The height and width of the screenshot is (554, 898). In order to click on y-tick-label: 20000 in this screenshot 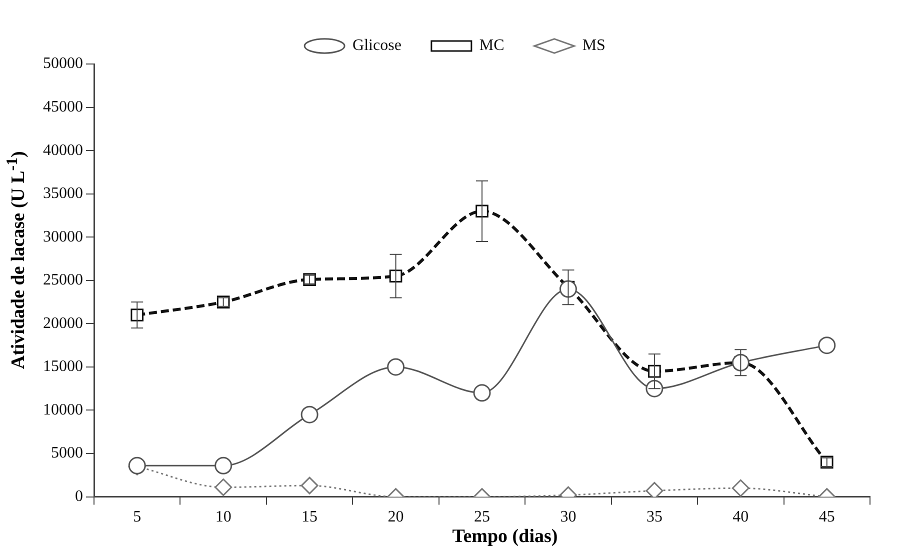, I will do `click(63, 323)`.